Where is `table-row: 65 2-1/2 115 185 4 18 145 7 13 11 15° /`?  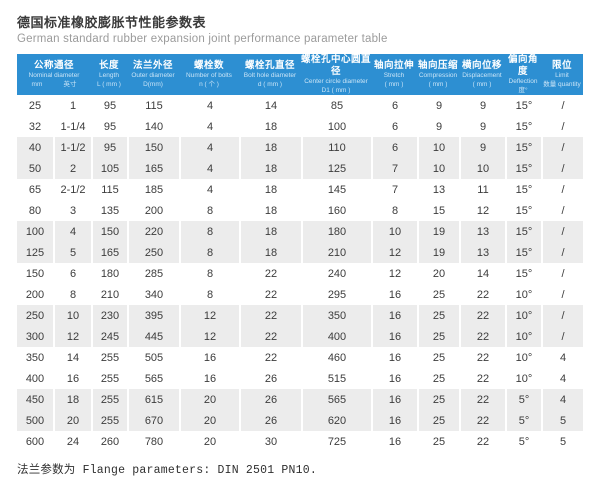
table-row: 65 2-1/2 115 185 4 18 145 7 13 11 15° / is located at coordinates (300, 189).